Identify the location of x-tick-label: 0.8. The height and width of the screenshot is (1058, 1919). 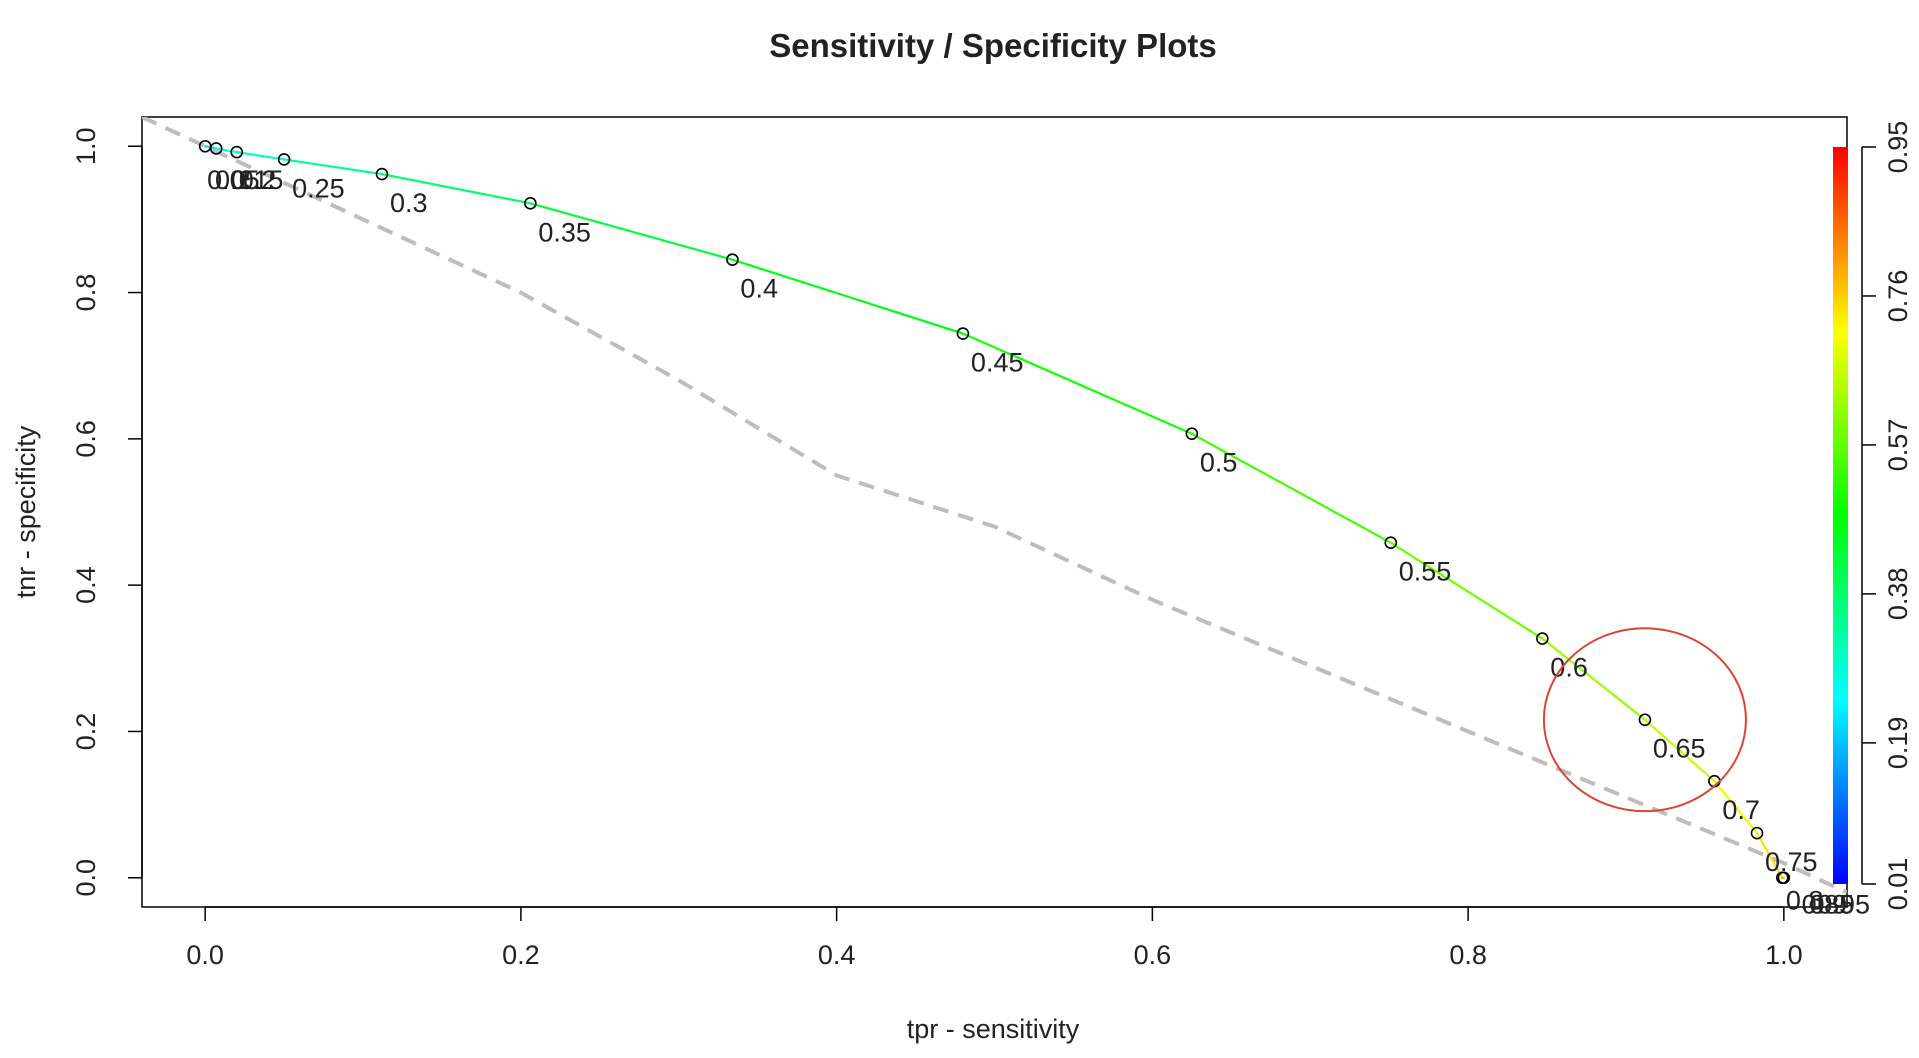
(1468, 955).